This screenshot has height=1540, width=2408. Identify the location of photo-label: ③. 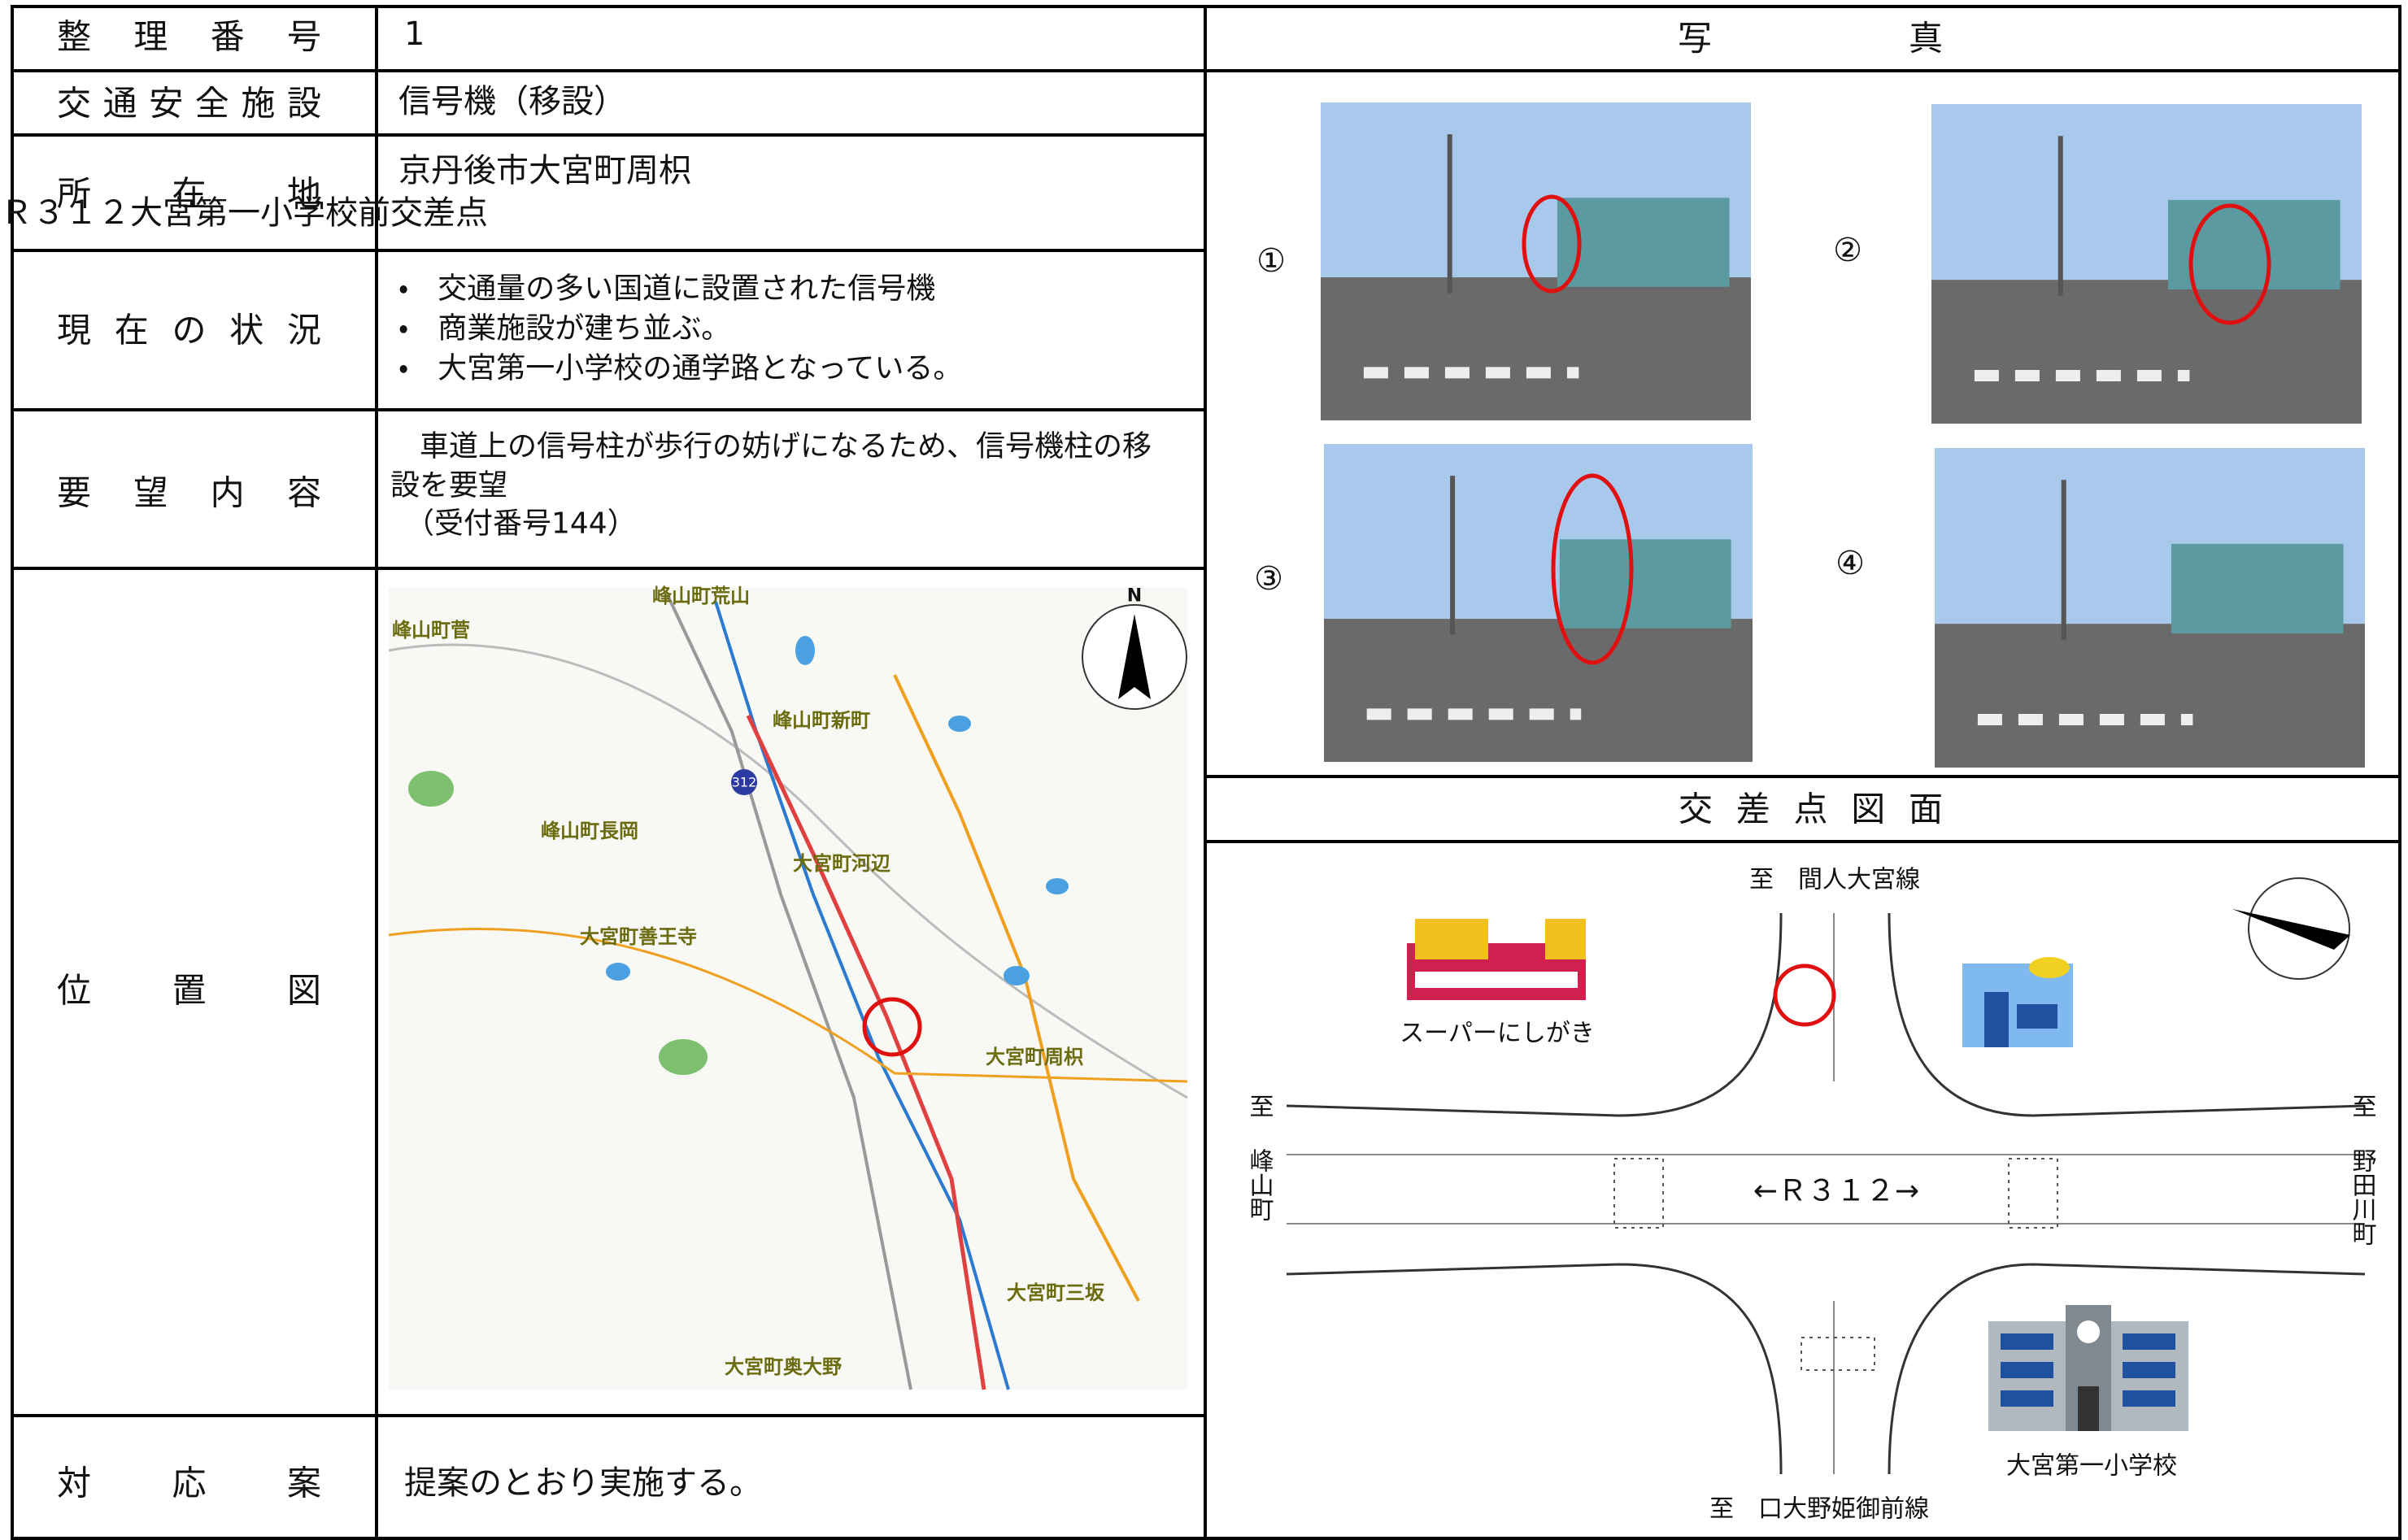
(1268, 579).